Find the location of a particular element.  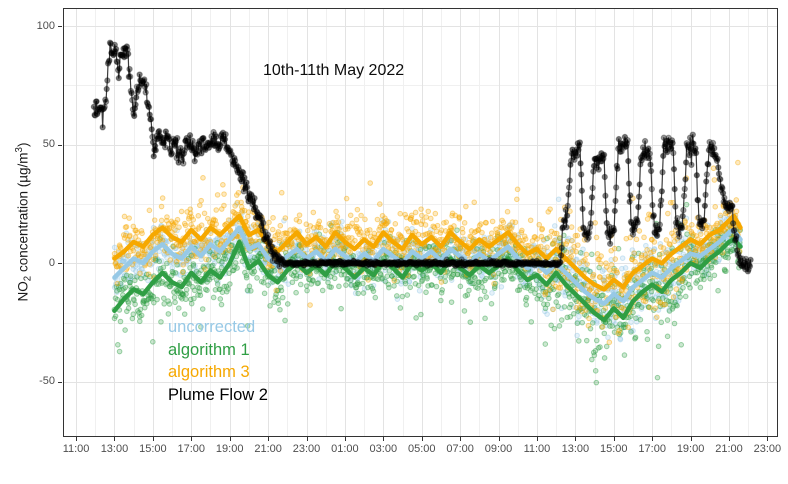

y-title-part: NO is located at coordinates (23, 291).